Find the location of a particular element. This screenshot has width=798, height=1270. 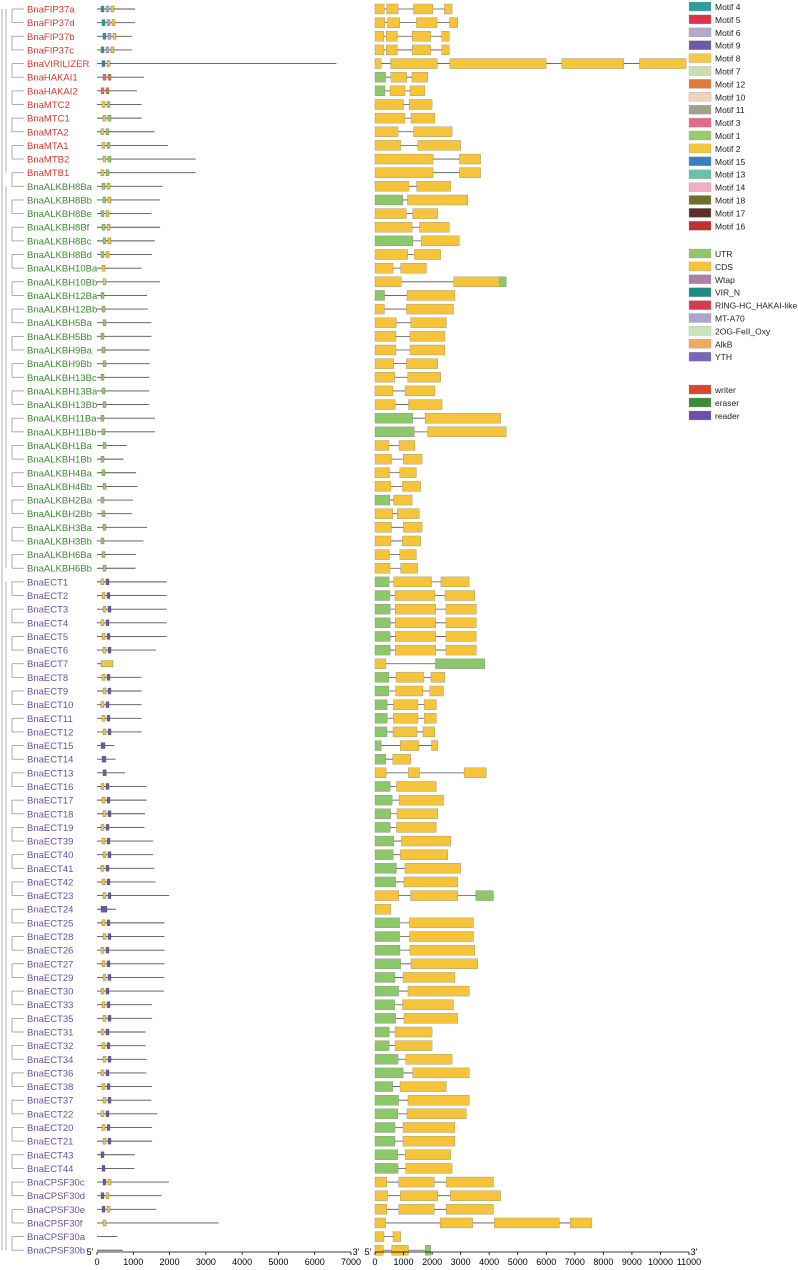

gene-label: BnaMTA2 is located at coordinates (48, 132).